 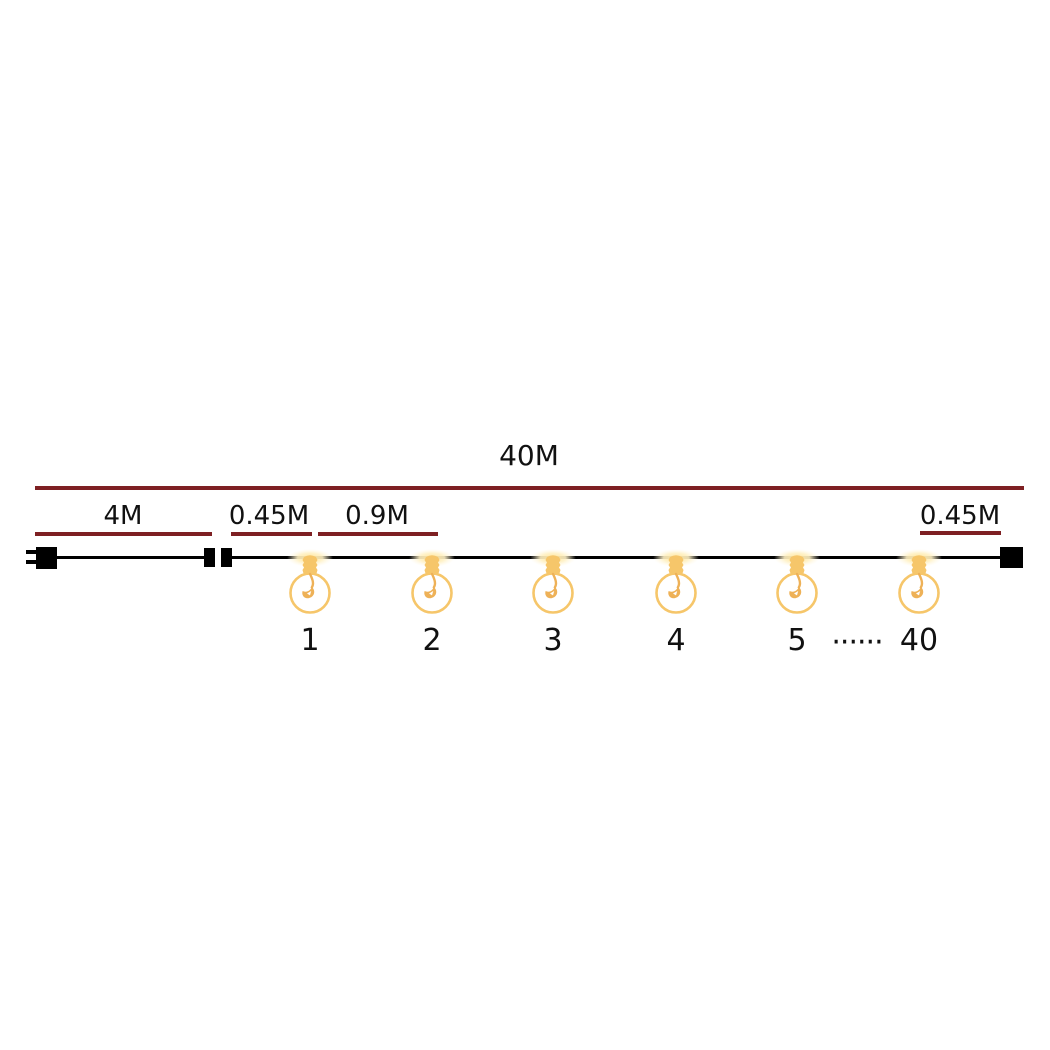 I want to click on plug-prong-bottom, so click(x=31, y=562).